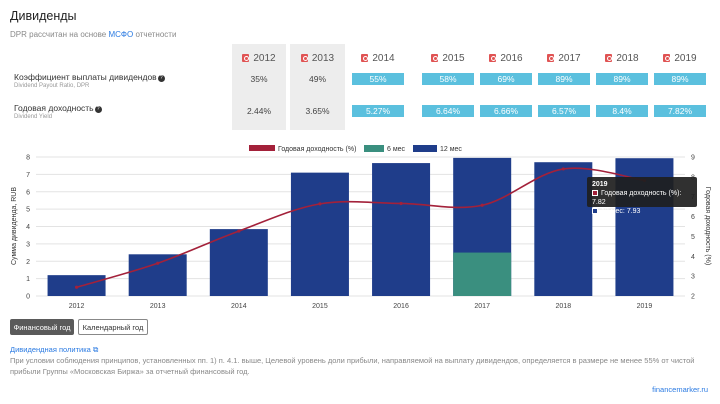  Describe the element at coordinates (239, 231) in the screenshot. I see `yield-point-2014` at that location.